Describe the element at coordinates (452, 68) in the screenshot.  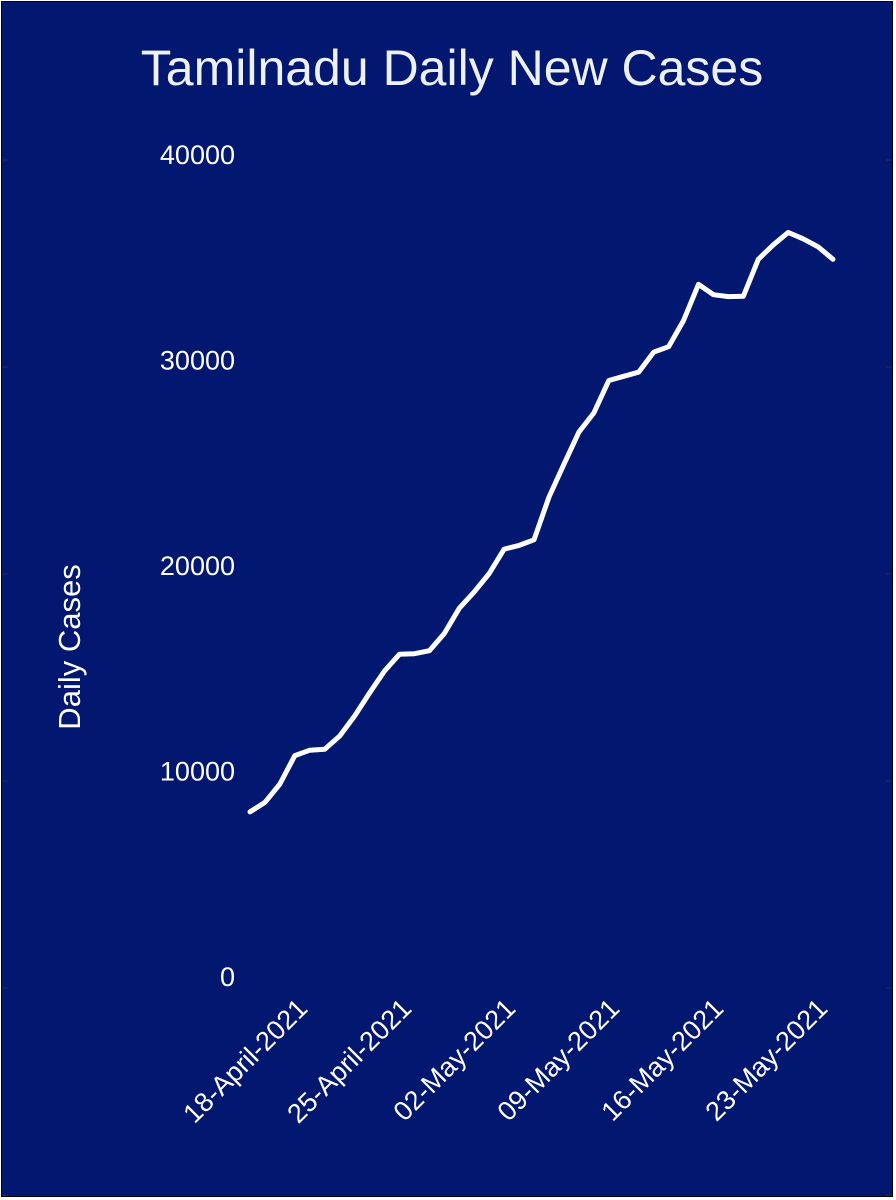
I see `chart-title: Tamilnadu Daily New Cases` at that location.